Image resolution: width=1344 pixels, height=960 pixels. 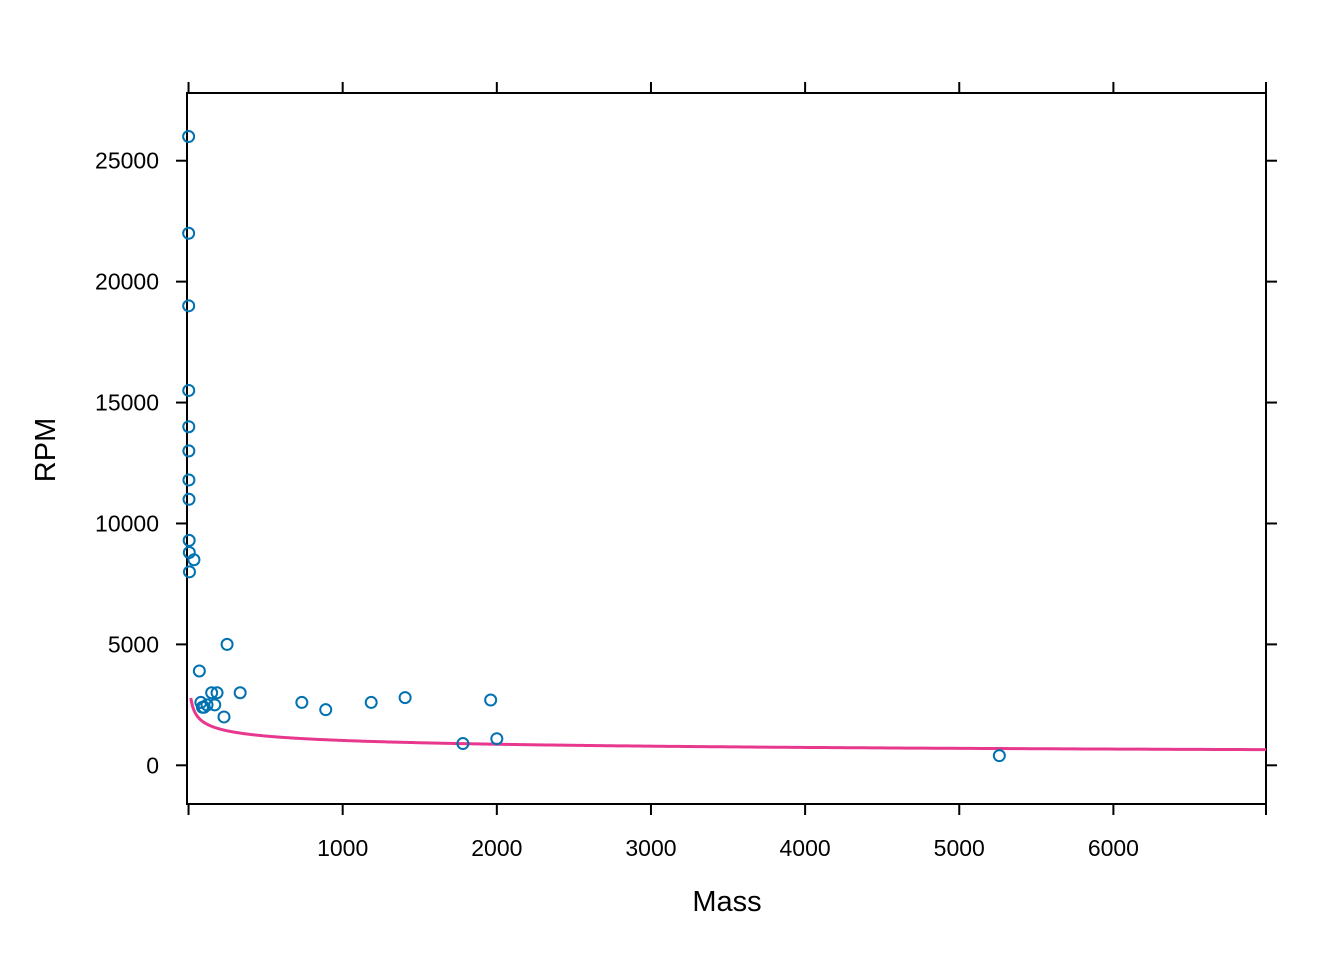 I want to click on fitted-curve-layer, so click(x=728, y=724).